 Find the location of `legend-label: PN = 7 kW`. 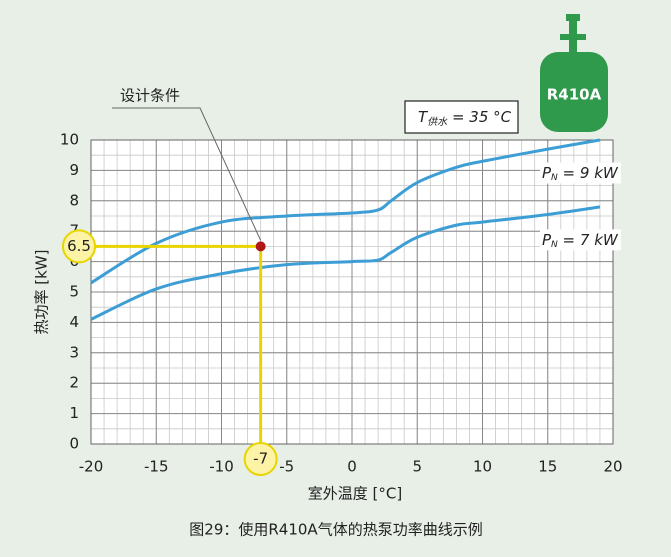

legend-label: PN = 7 kW is located at coordinates (580, 239).